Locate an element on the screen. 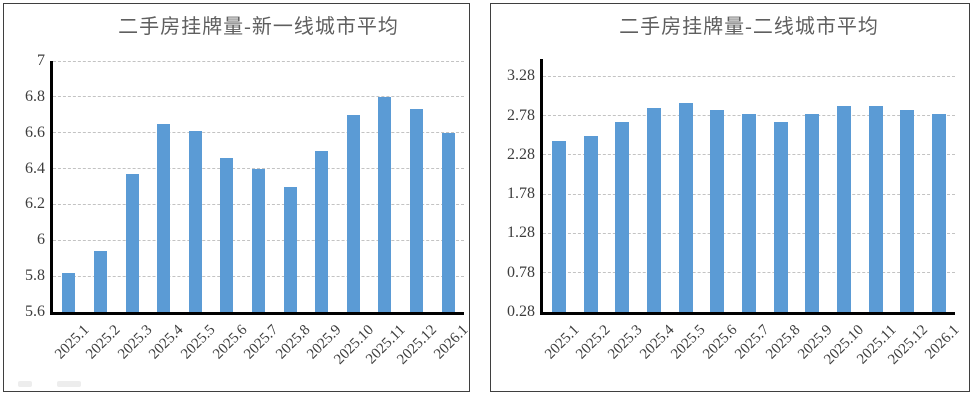 This screenshot has height=401, width=974. y-tick-label: 1.78 is located at coordinates (521, 194).